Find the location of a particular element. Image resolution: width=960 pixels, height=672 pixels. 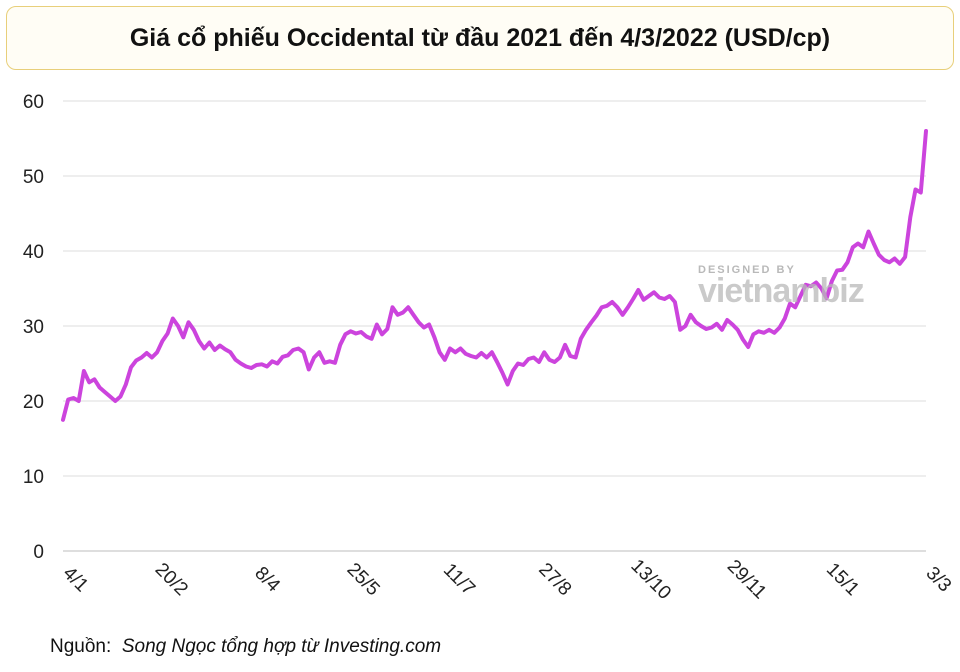

x-tick-label: 13/10 is located at coordinates (650, 579).